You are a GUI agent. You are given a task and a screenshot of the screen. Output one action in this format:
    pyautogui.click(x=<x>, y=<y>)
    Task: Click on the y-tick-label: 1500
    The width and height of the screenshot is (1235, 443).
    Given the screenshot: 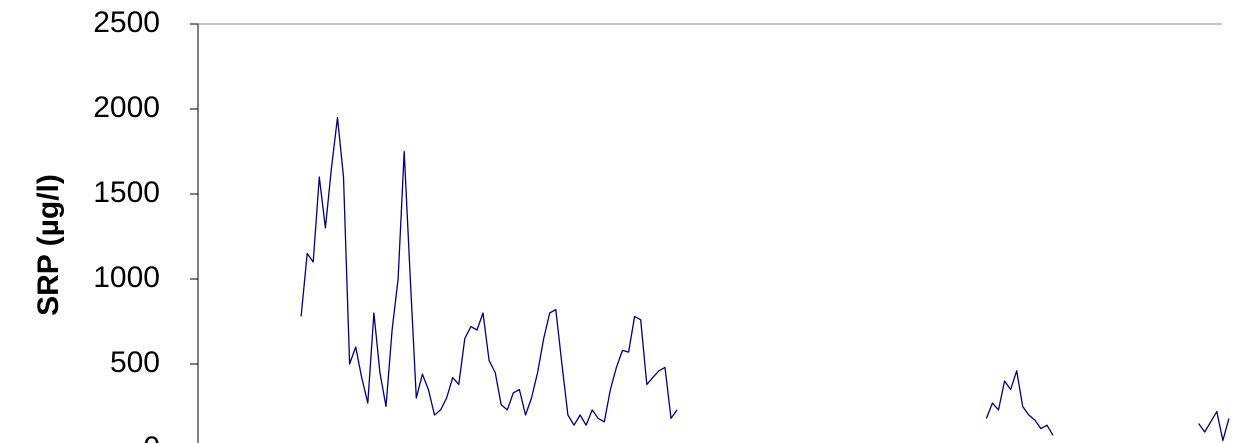 What is the action you would take?
    pyautogui.click(x=126, y=192)
    